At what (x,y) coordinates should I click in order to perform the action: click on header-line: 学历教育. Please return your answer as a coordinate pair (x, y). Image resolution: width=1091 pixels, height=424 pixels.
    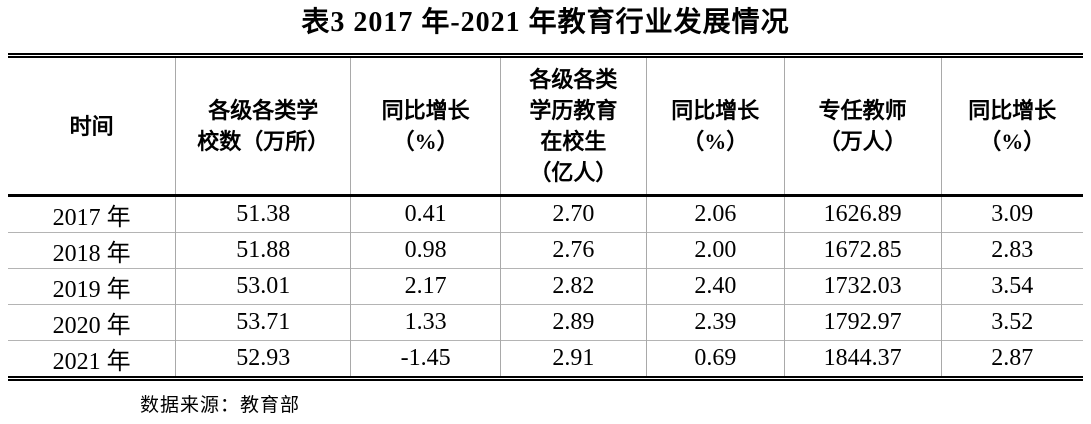
    Looking at the image, I should click on (573, 110).